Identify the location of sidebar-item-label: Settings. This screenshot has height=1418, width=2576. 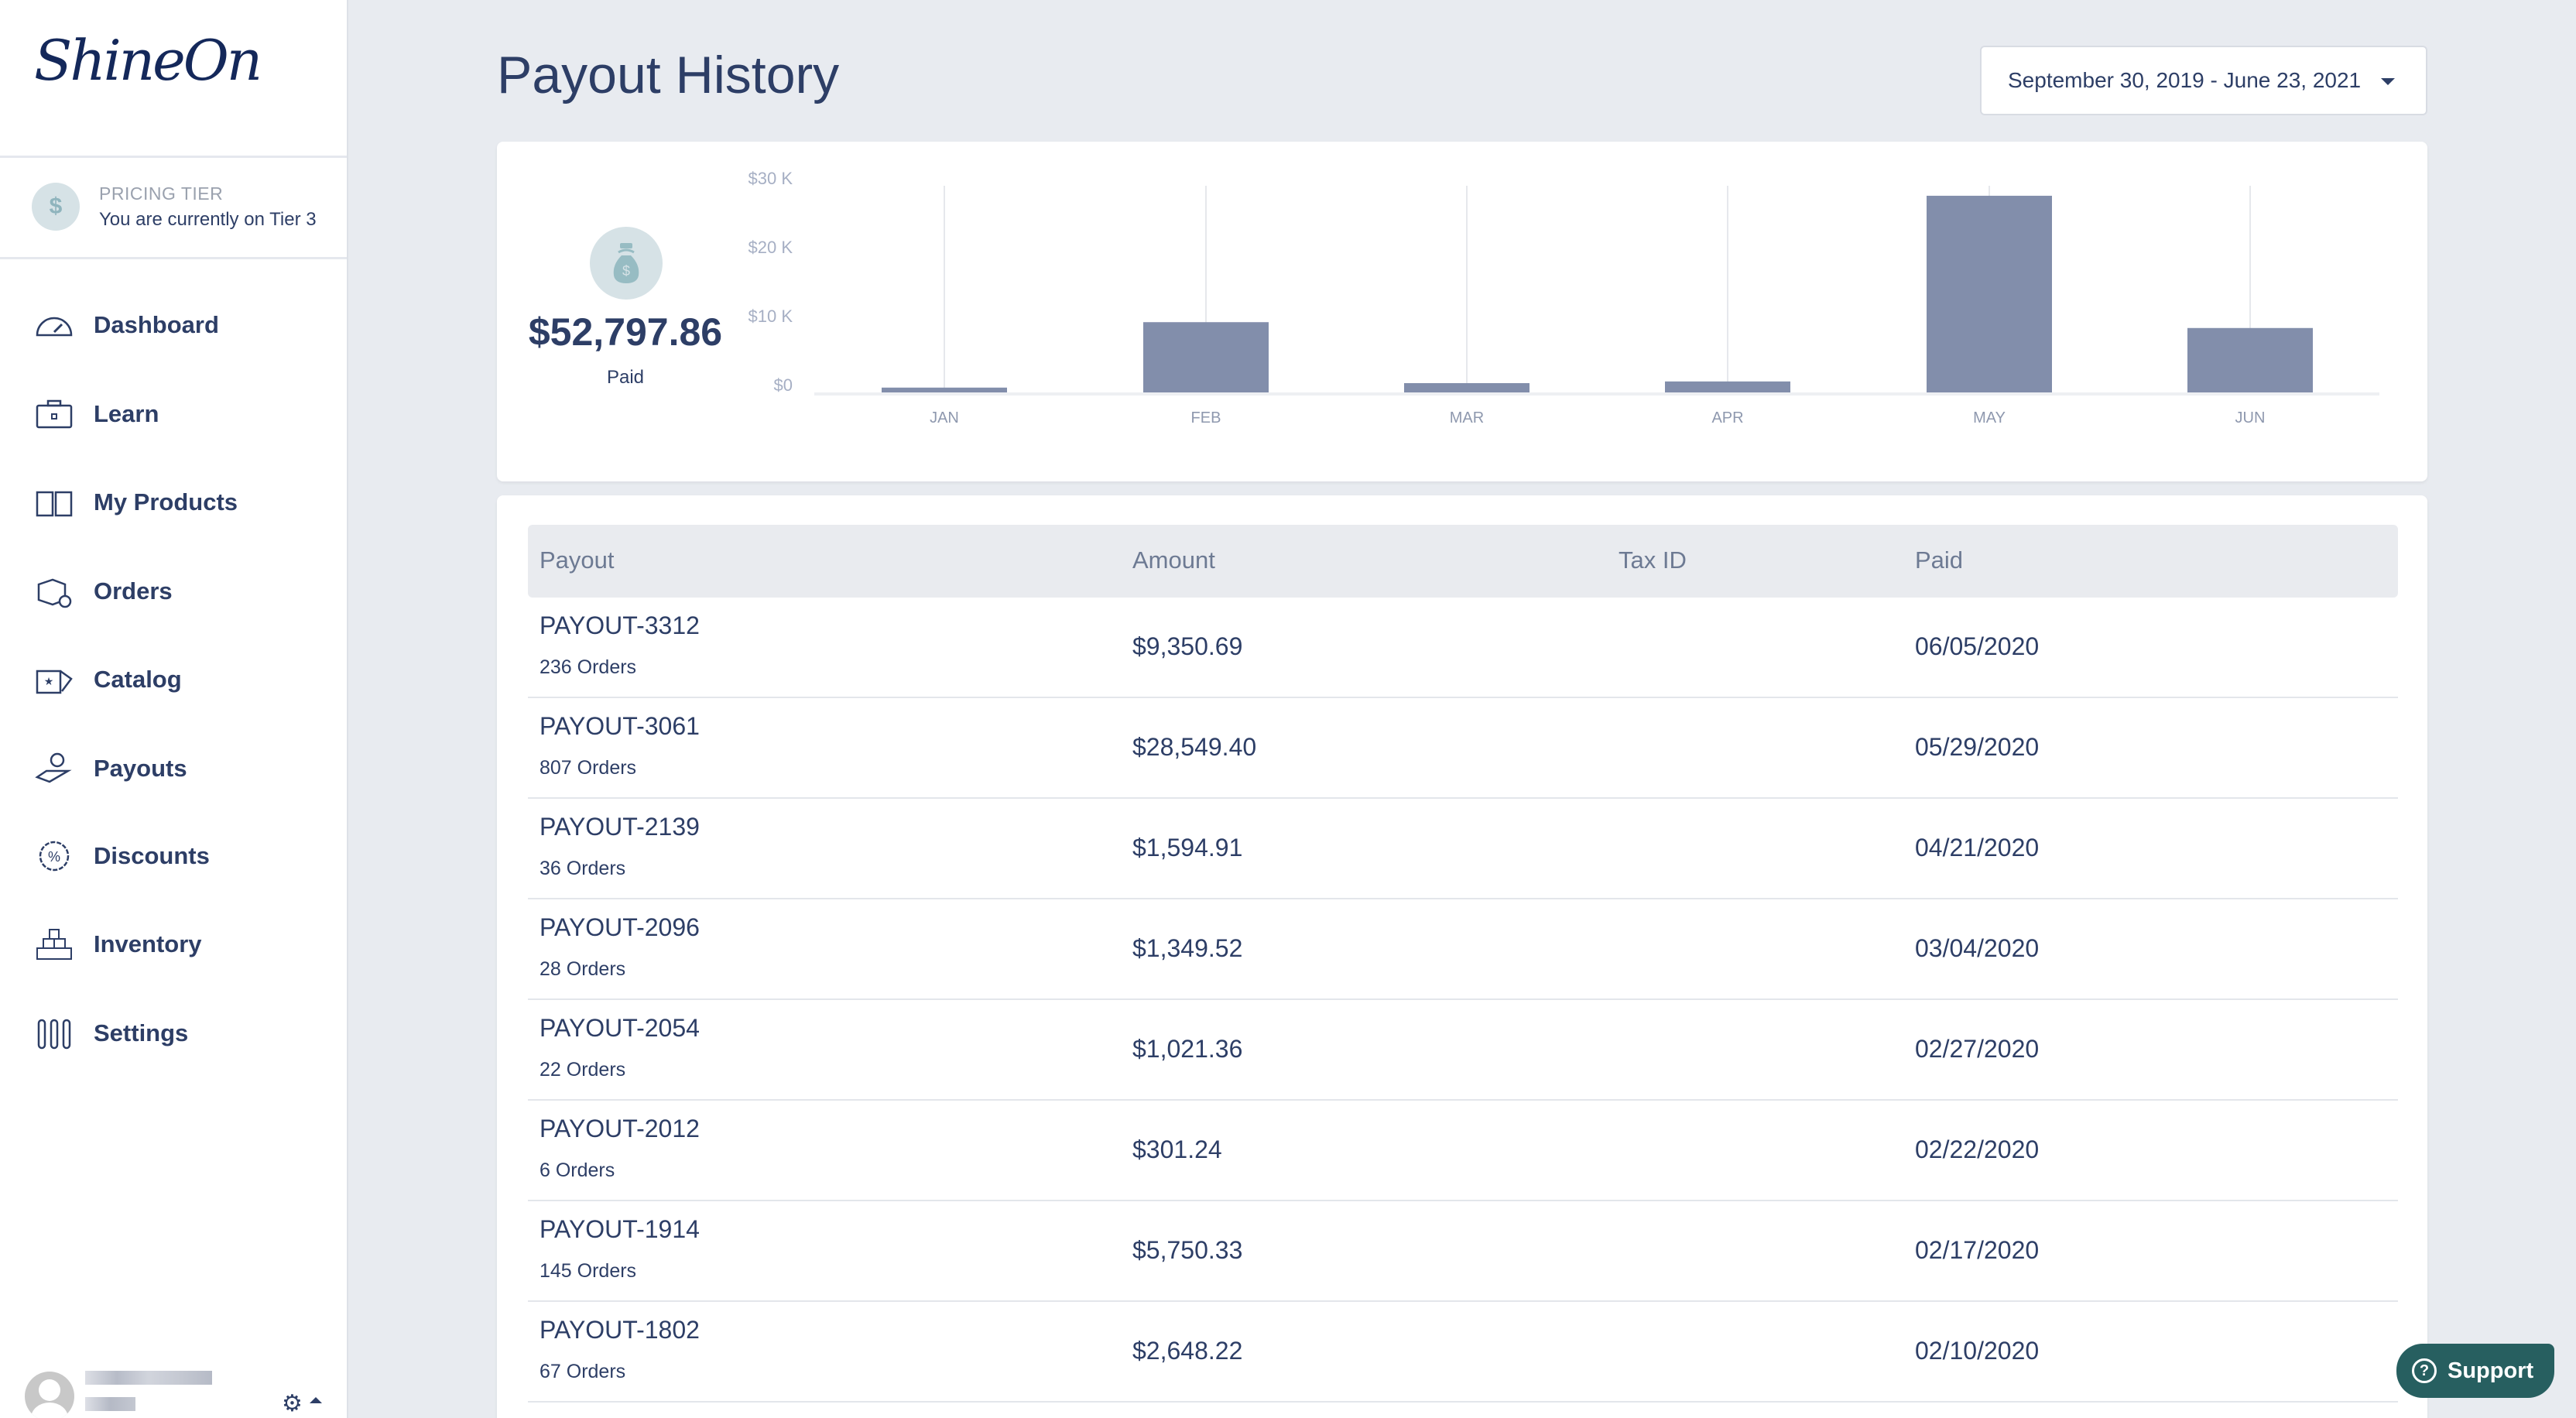
(141, 1032).